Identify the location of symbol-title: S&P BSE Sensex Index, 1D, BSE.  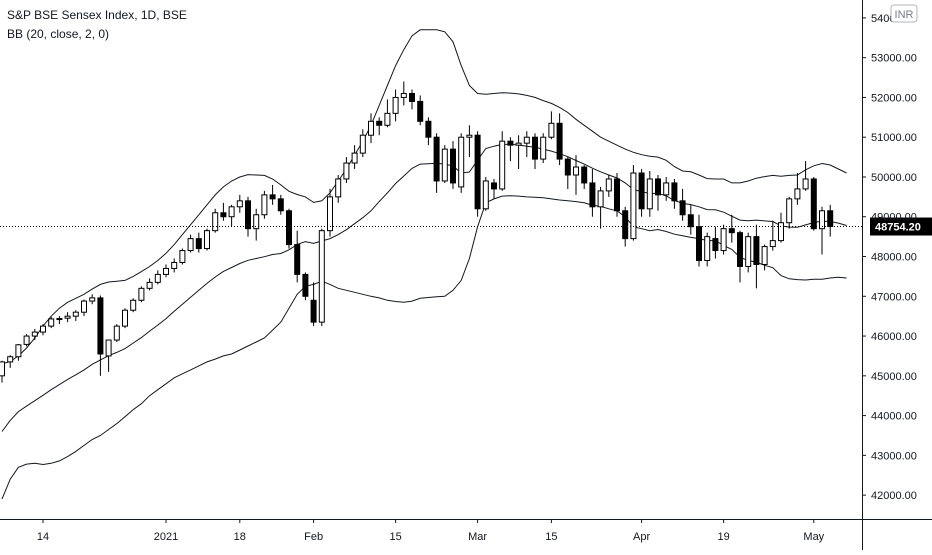
(97, 15).